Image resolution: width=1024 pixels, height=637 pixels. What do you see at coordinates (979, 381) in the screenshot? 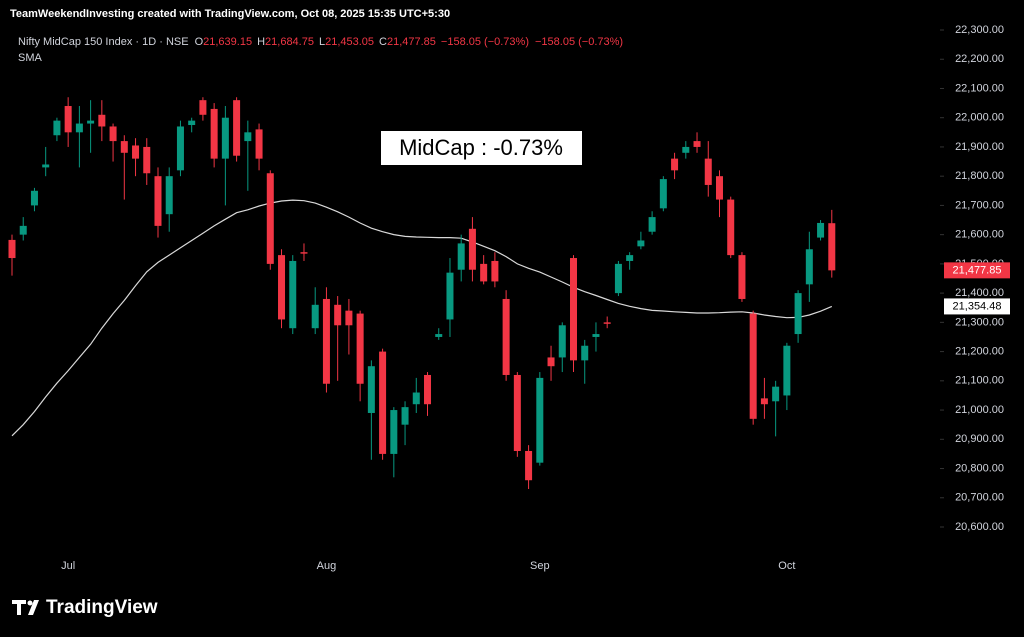
I see `y-tick-label: 21,100.00` at bounding box center [979, 381].